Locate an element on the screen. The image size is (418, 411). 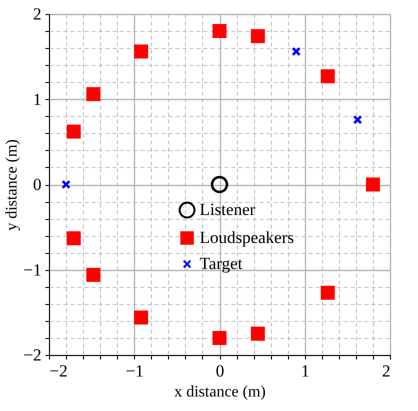
x-tick-label: −2 is located at coordinates (59, 371).